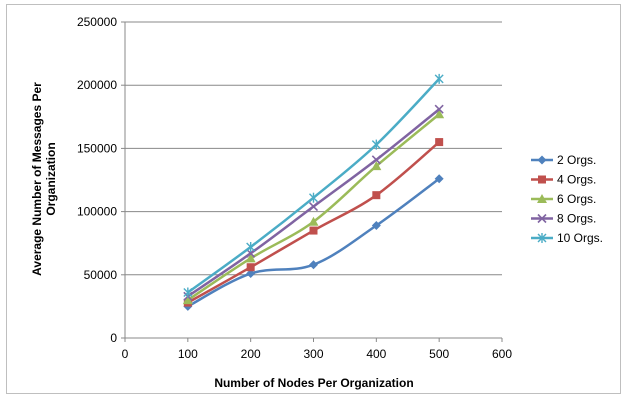 The height and width of the screenshot is (403, 627). I want to click on legend-label: 2 Orgs., so click(576, 160).